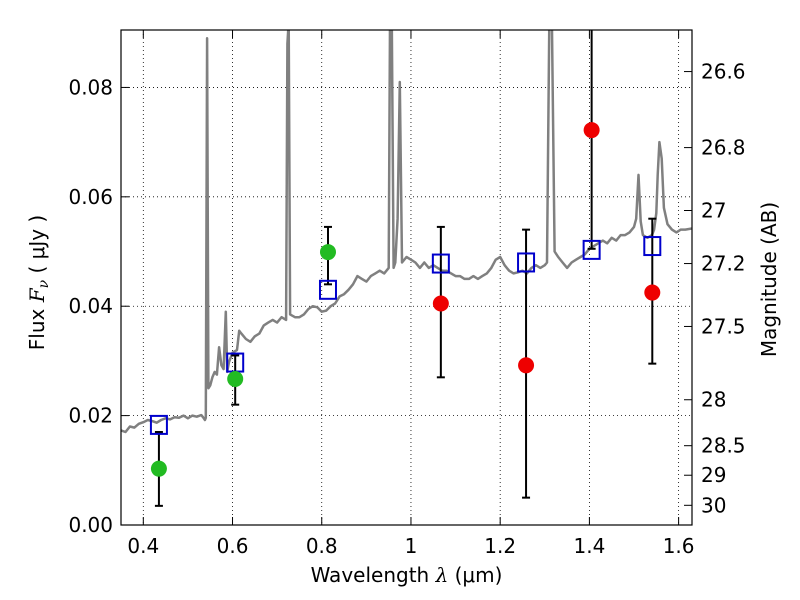 The height and width of the screenshot is (600, 800). I want to click on y-axis-label: Flux Fν ( μJy ), so click(38, 282).